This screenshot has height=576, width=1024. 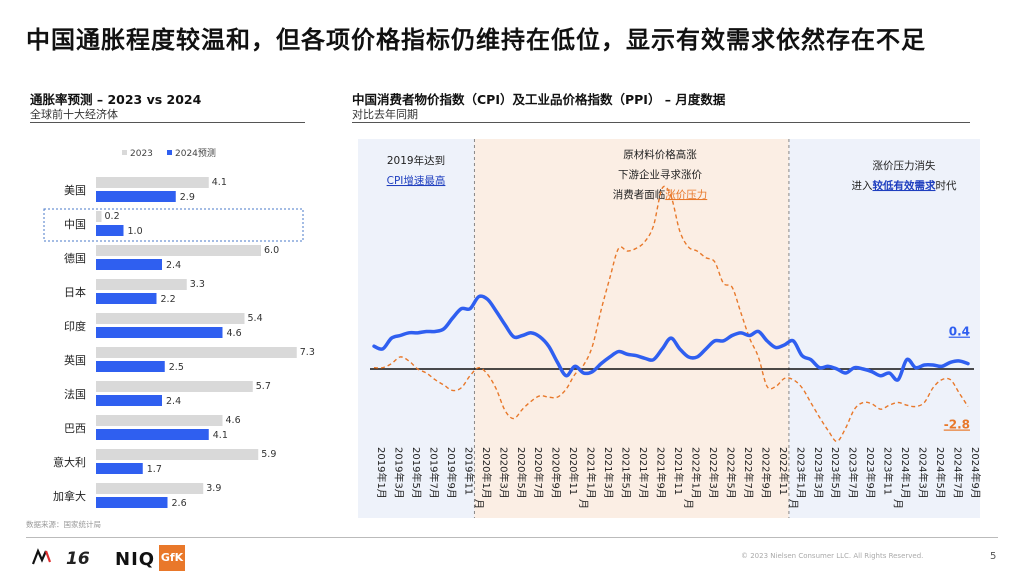 What do you see at coordinates (556, 473) in the screenshot?
I see `x-tick-label-group: 2020年9月` at bounding box center [556, 473].